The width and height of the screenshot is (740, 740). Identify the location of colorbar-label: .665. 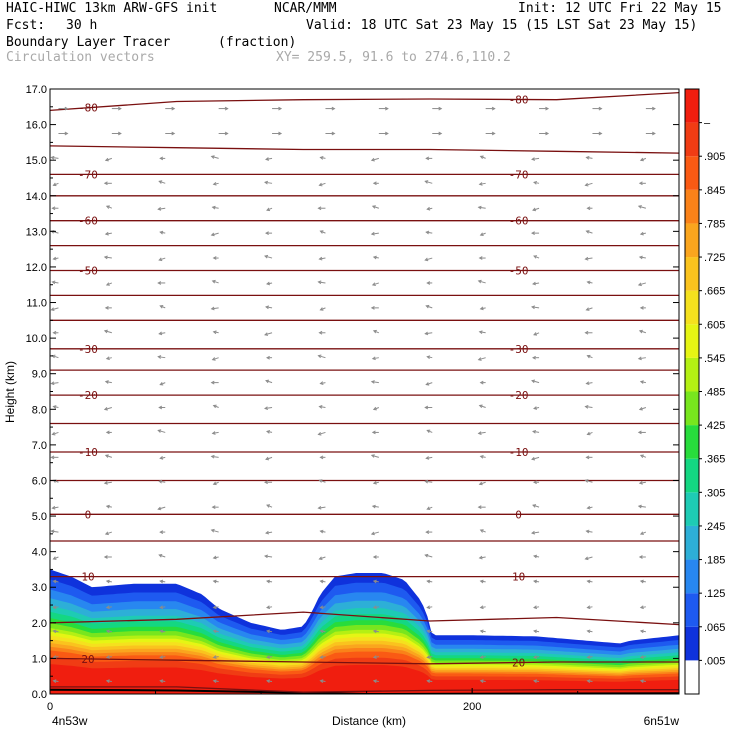
(714, 292).